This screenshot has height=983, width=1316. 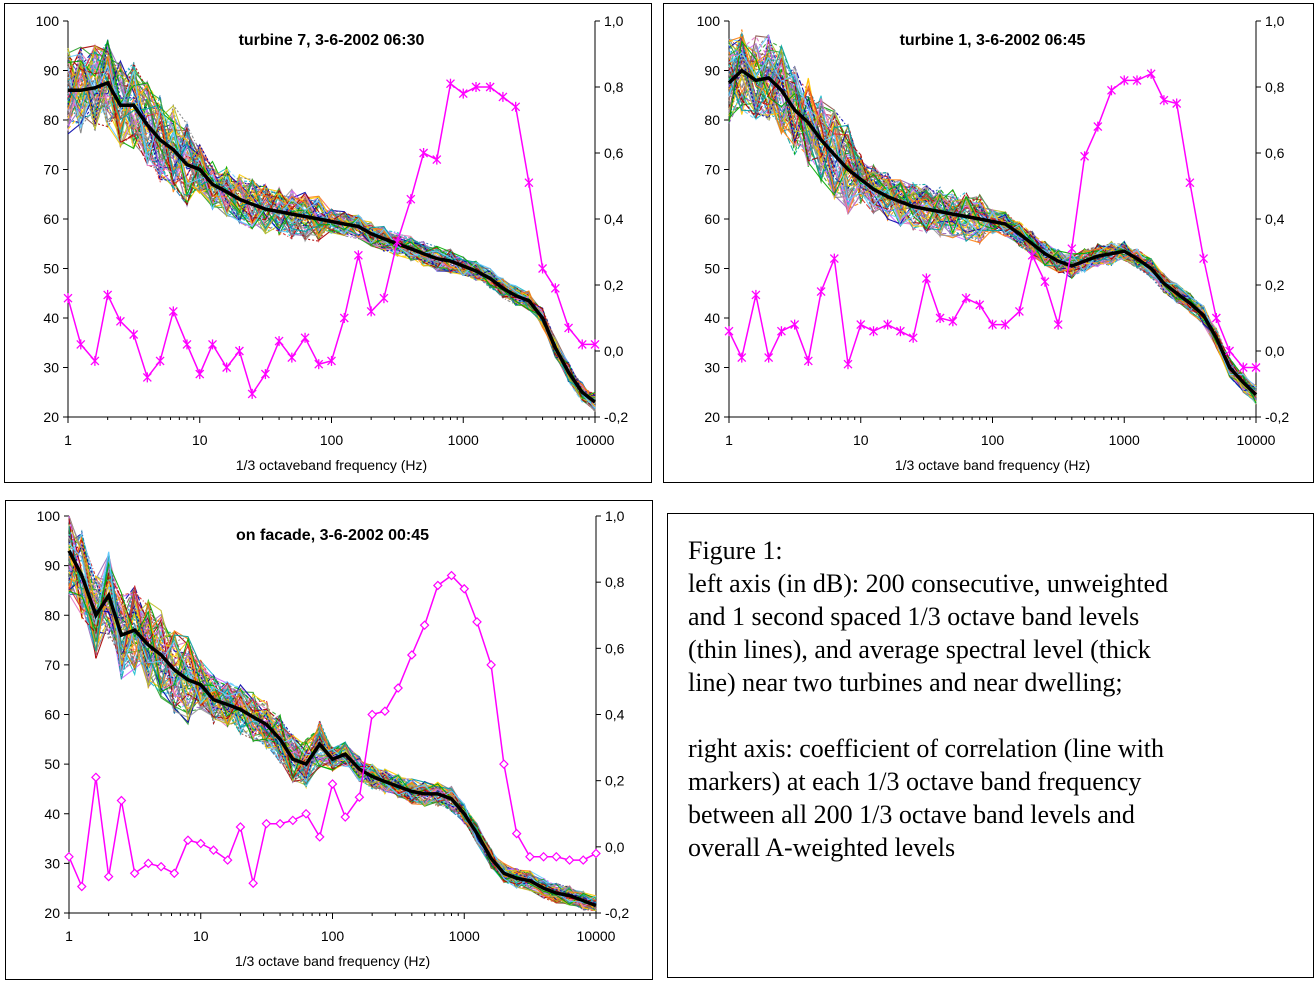 What do you see at coordinates (332, 535) in the screenshot?
I see `chart-title: on facade, 3-6-2002 00:45` at bounding box center [332, 535].